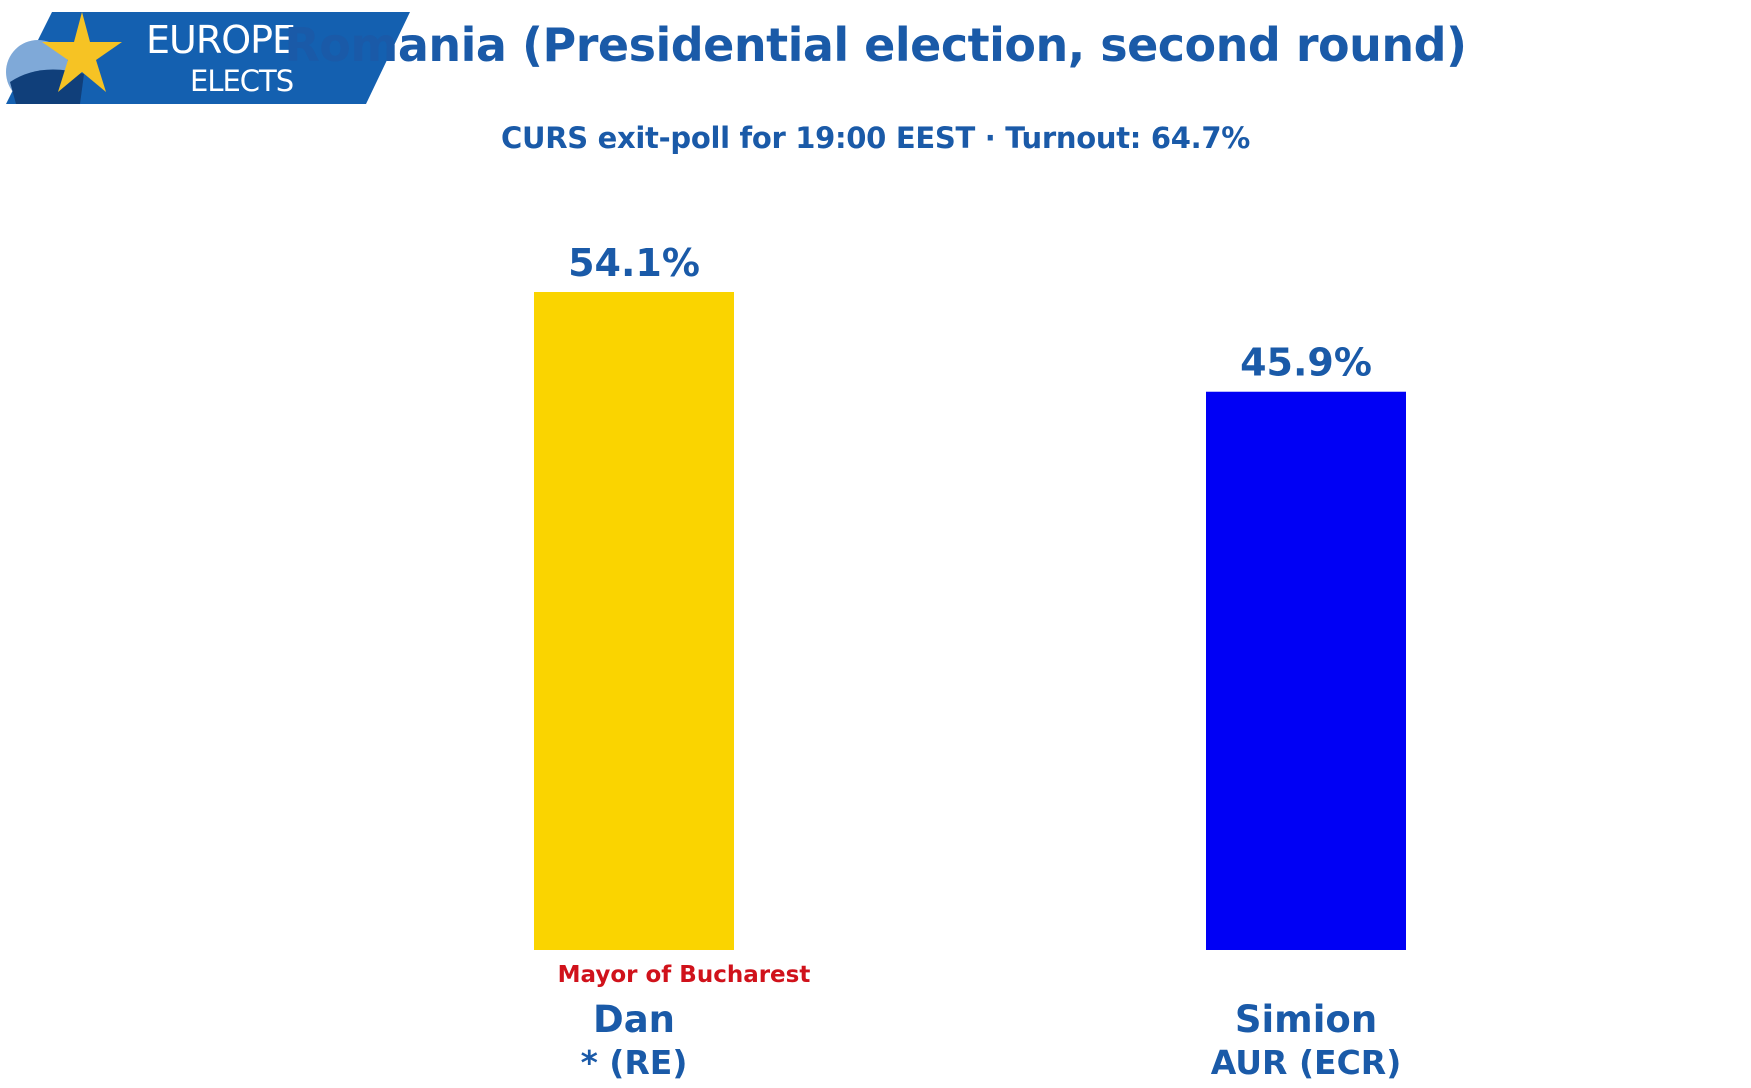 The image size is (1751, 1088). What do you see at coordinates (634, 1019) in the screenshot?
I see `category-label-dan: Dan` at bounding box center [634, 1019].